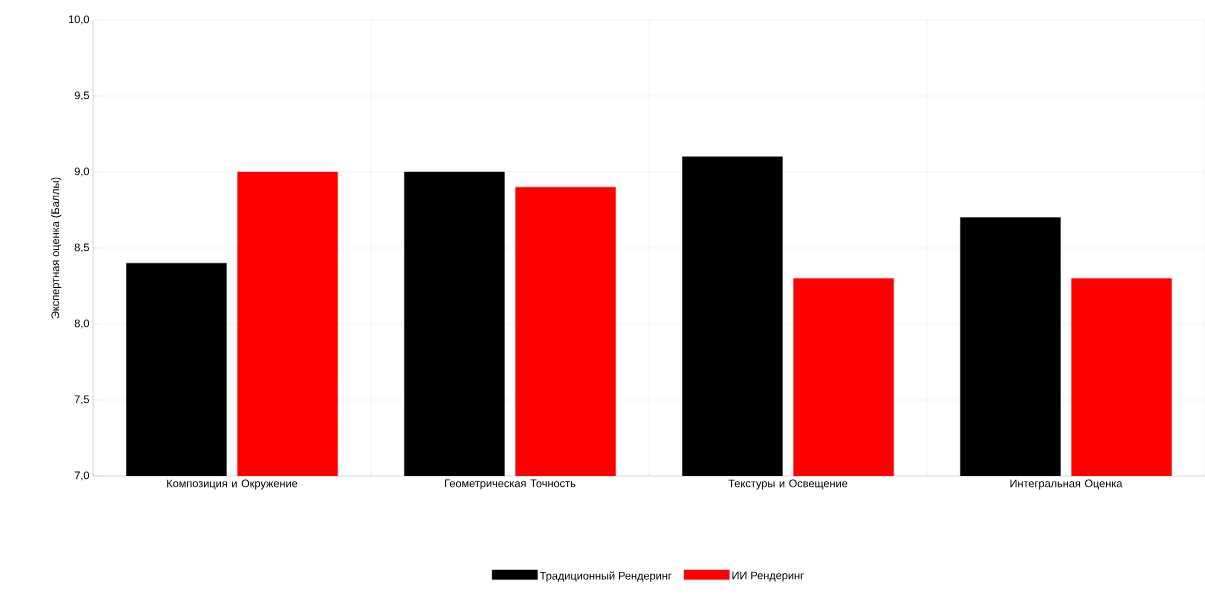  What do you see at coordinates (1066, 484) in the screenshot?
I see `x-tick-label: Интегральная Оценка` at bounding box center [1066, 484].